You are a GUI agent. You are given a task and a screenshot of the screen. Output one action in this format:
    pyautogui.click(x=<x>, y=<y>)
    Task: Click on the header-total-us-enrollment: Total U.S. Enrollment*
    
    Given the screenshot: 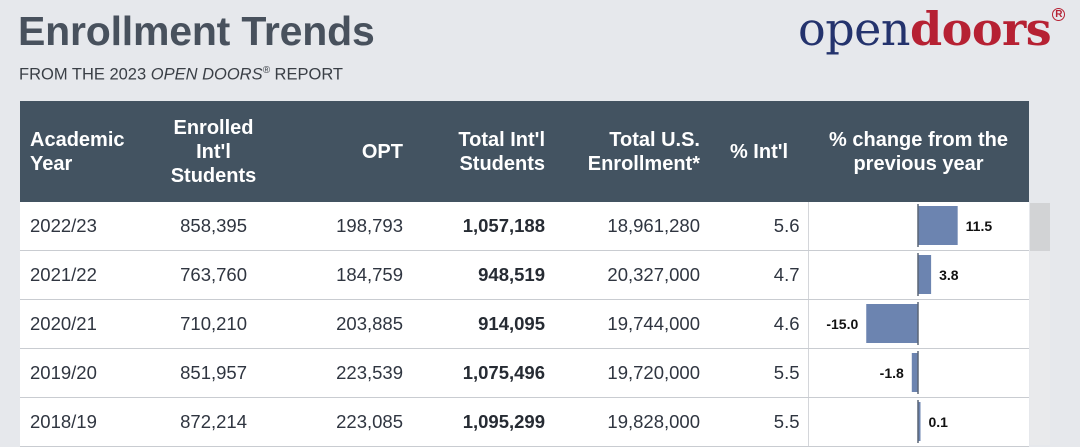 What is the action you would take?
    pyautogui.click(x=632, y=151)
    